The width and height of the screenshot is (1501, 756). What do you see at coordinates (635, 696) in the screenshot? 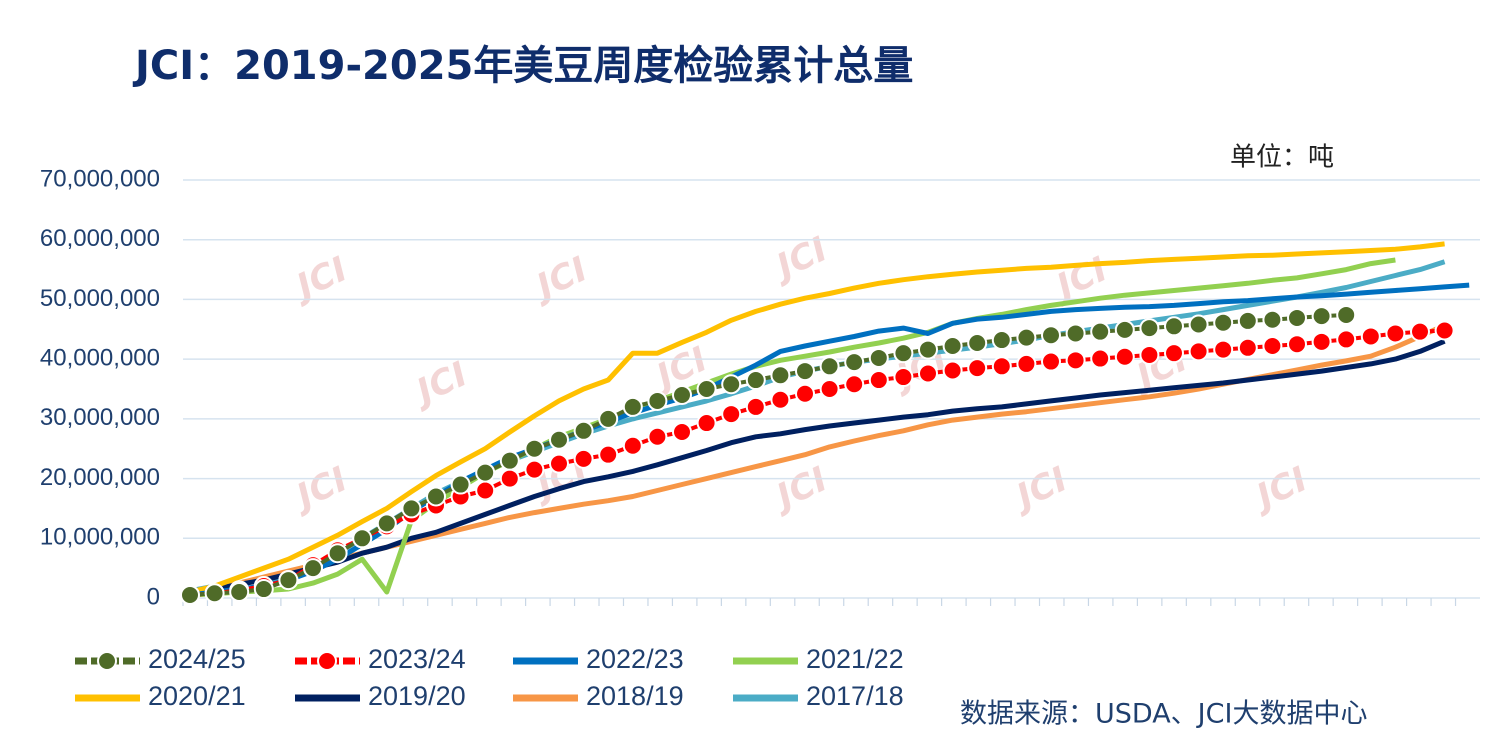
I see `legend-label: 2018/19` at bounding box center [635, 696].